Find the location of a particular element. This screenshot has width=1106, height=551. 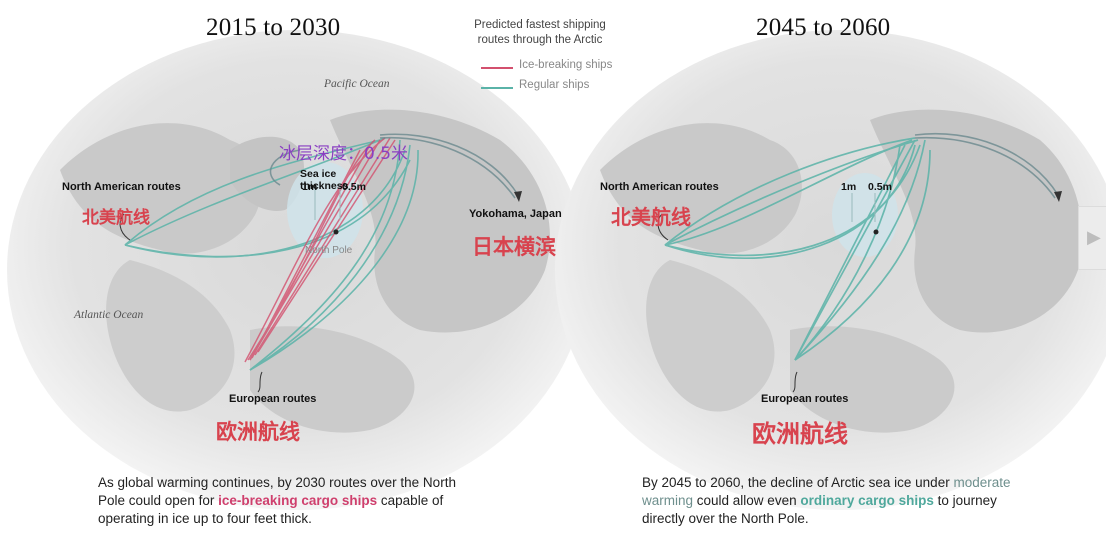

left-na-routes-cn-label: 北美航线 is located at coordinates (116, 218).